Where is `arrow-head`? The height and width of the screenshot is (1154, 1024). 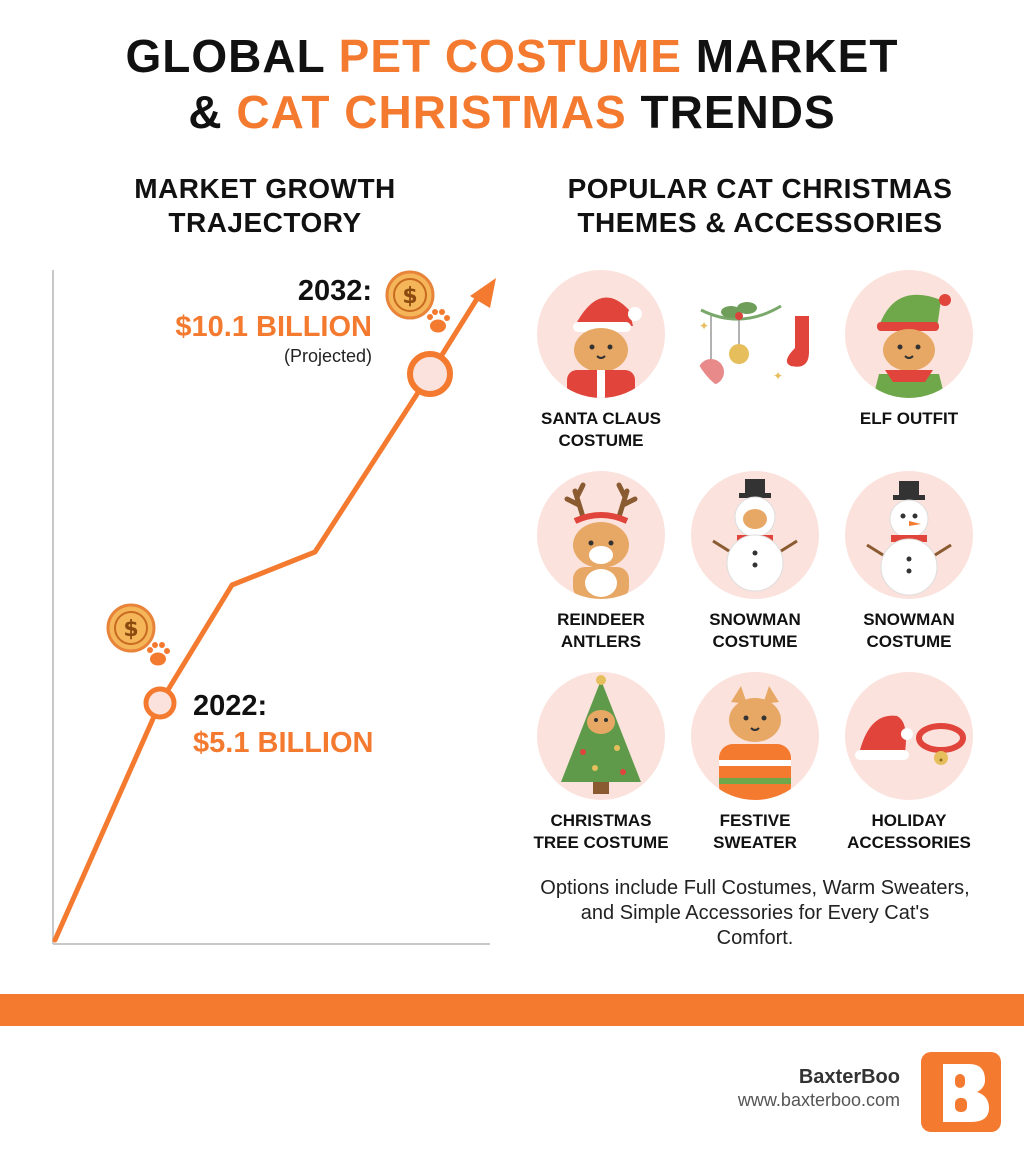 arrow-head is located at coordinates (483, 293).